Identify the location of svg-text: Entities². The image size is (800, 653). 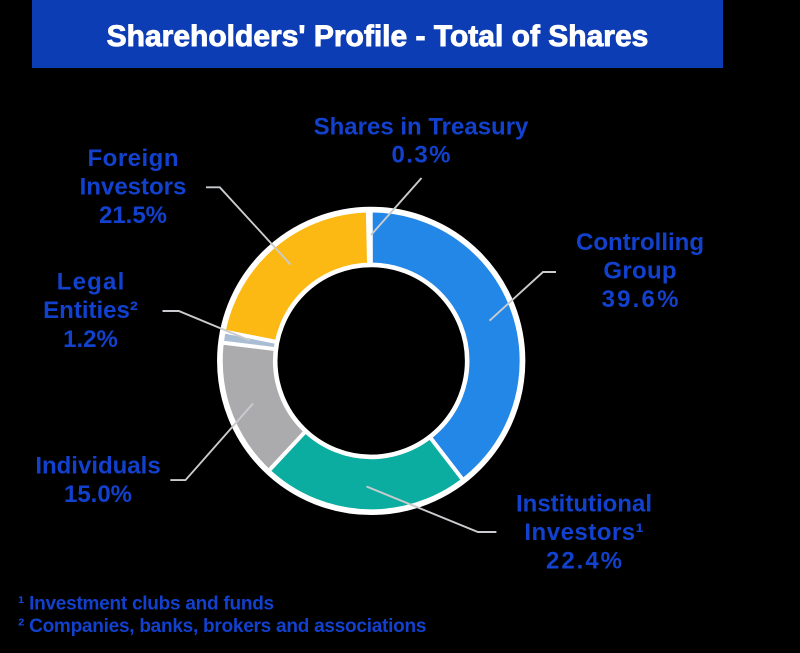
(90, 310).